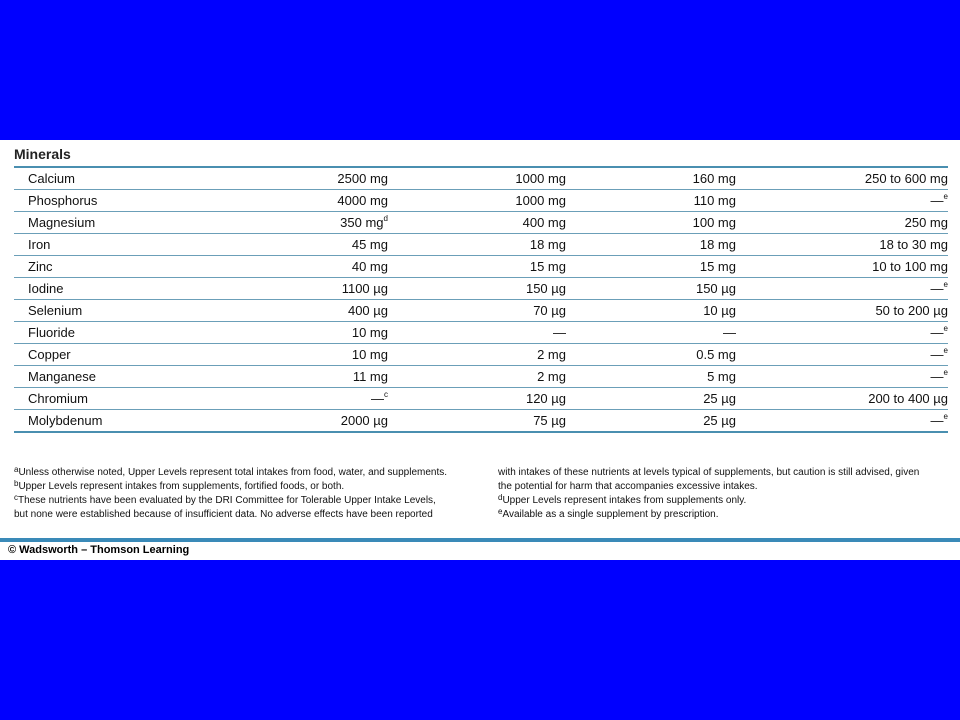 This screenshot has width=960, height=720. I want to click on value-cell: 0.5 mg, so click(716, 354).